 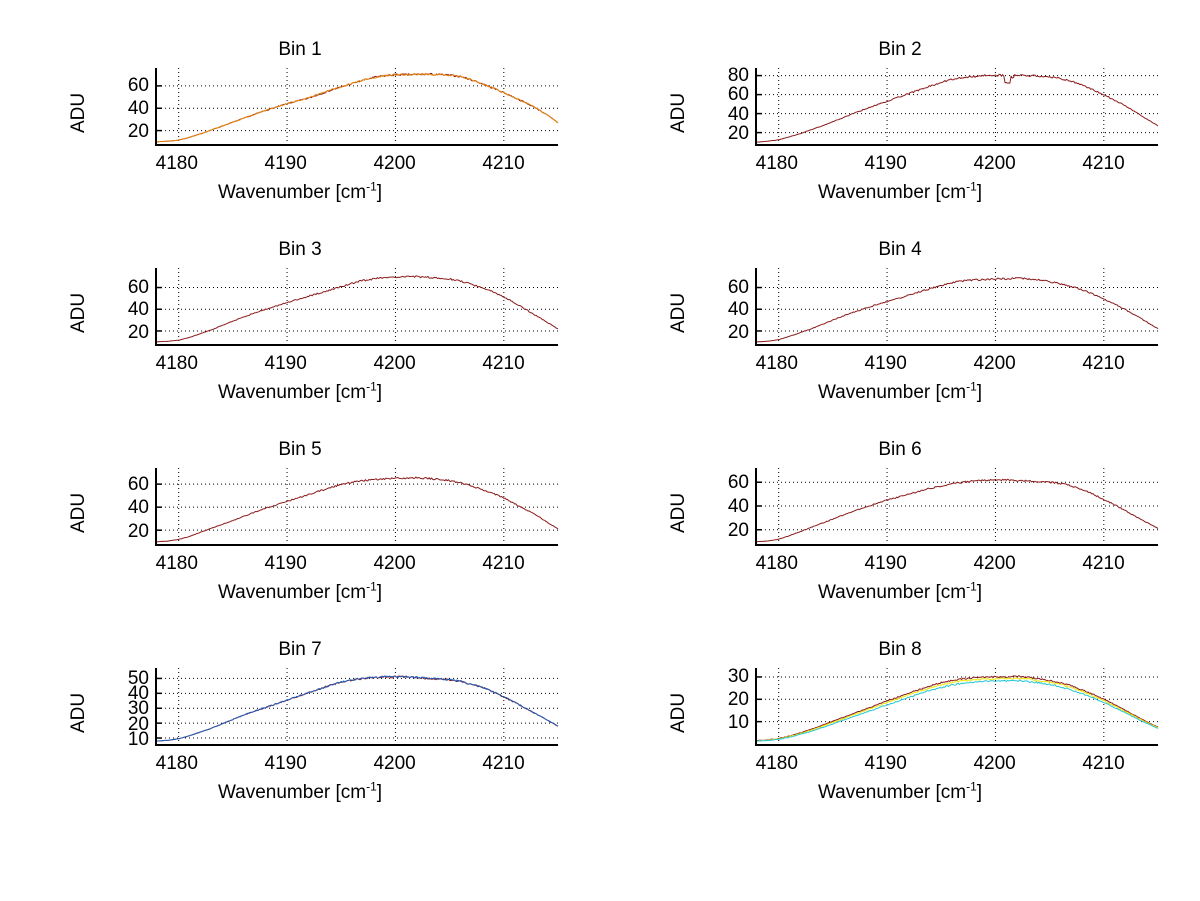 I want to click on y-tick-label: 80, so click(x=738, y=75).